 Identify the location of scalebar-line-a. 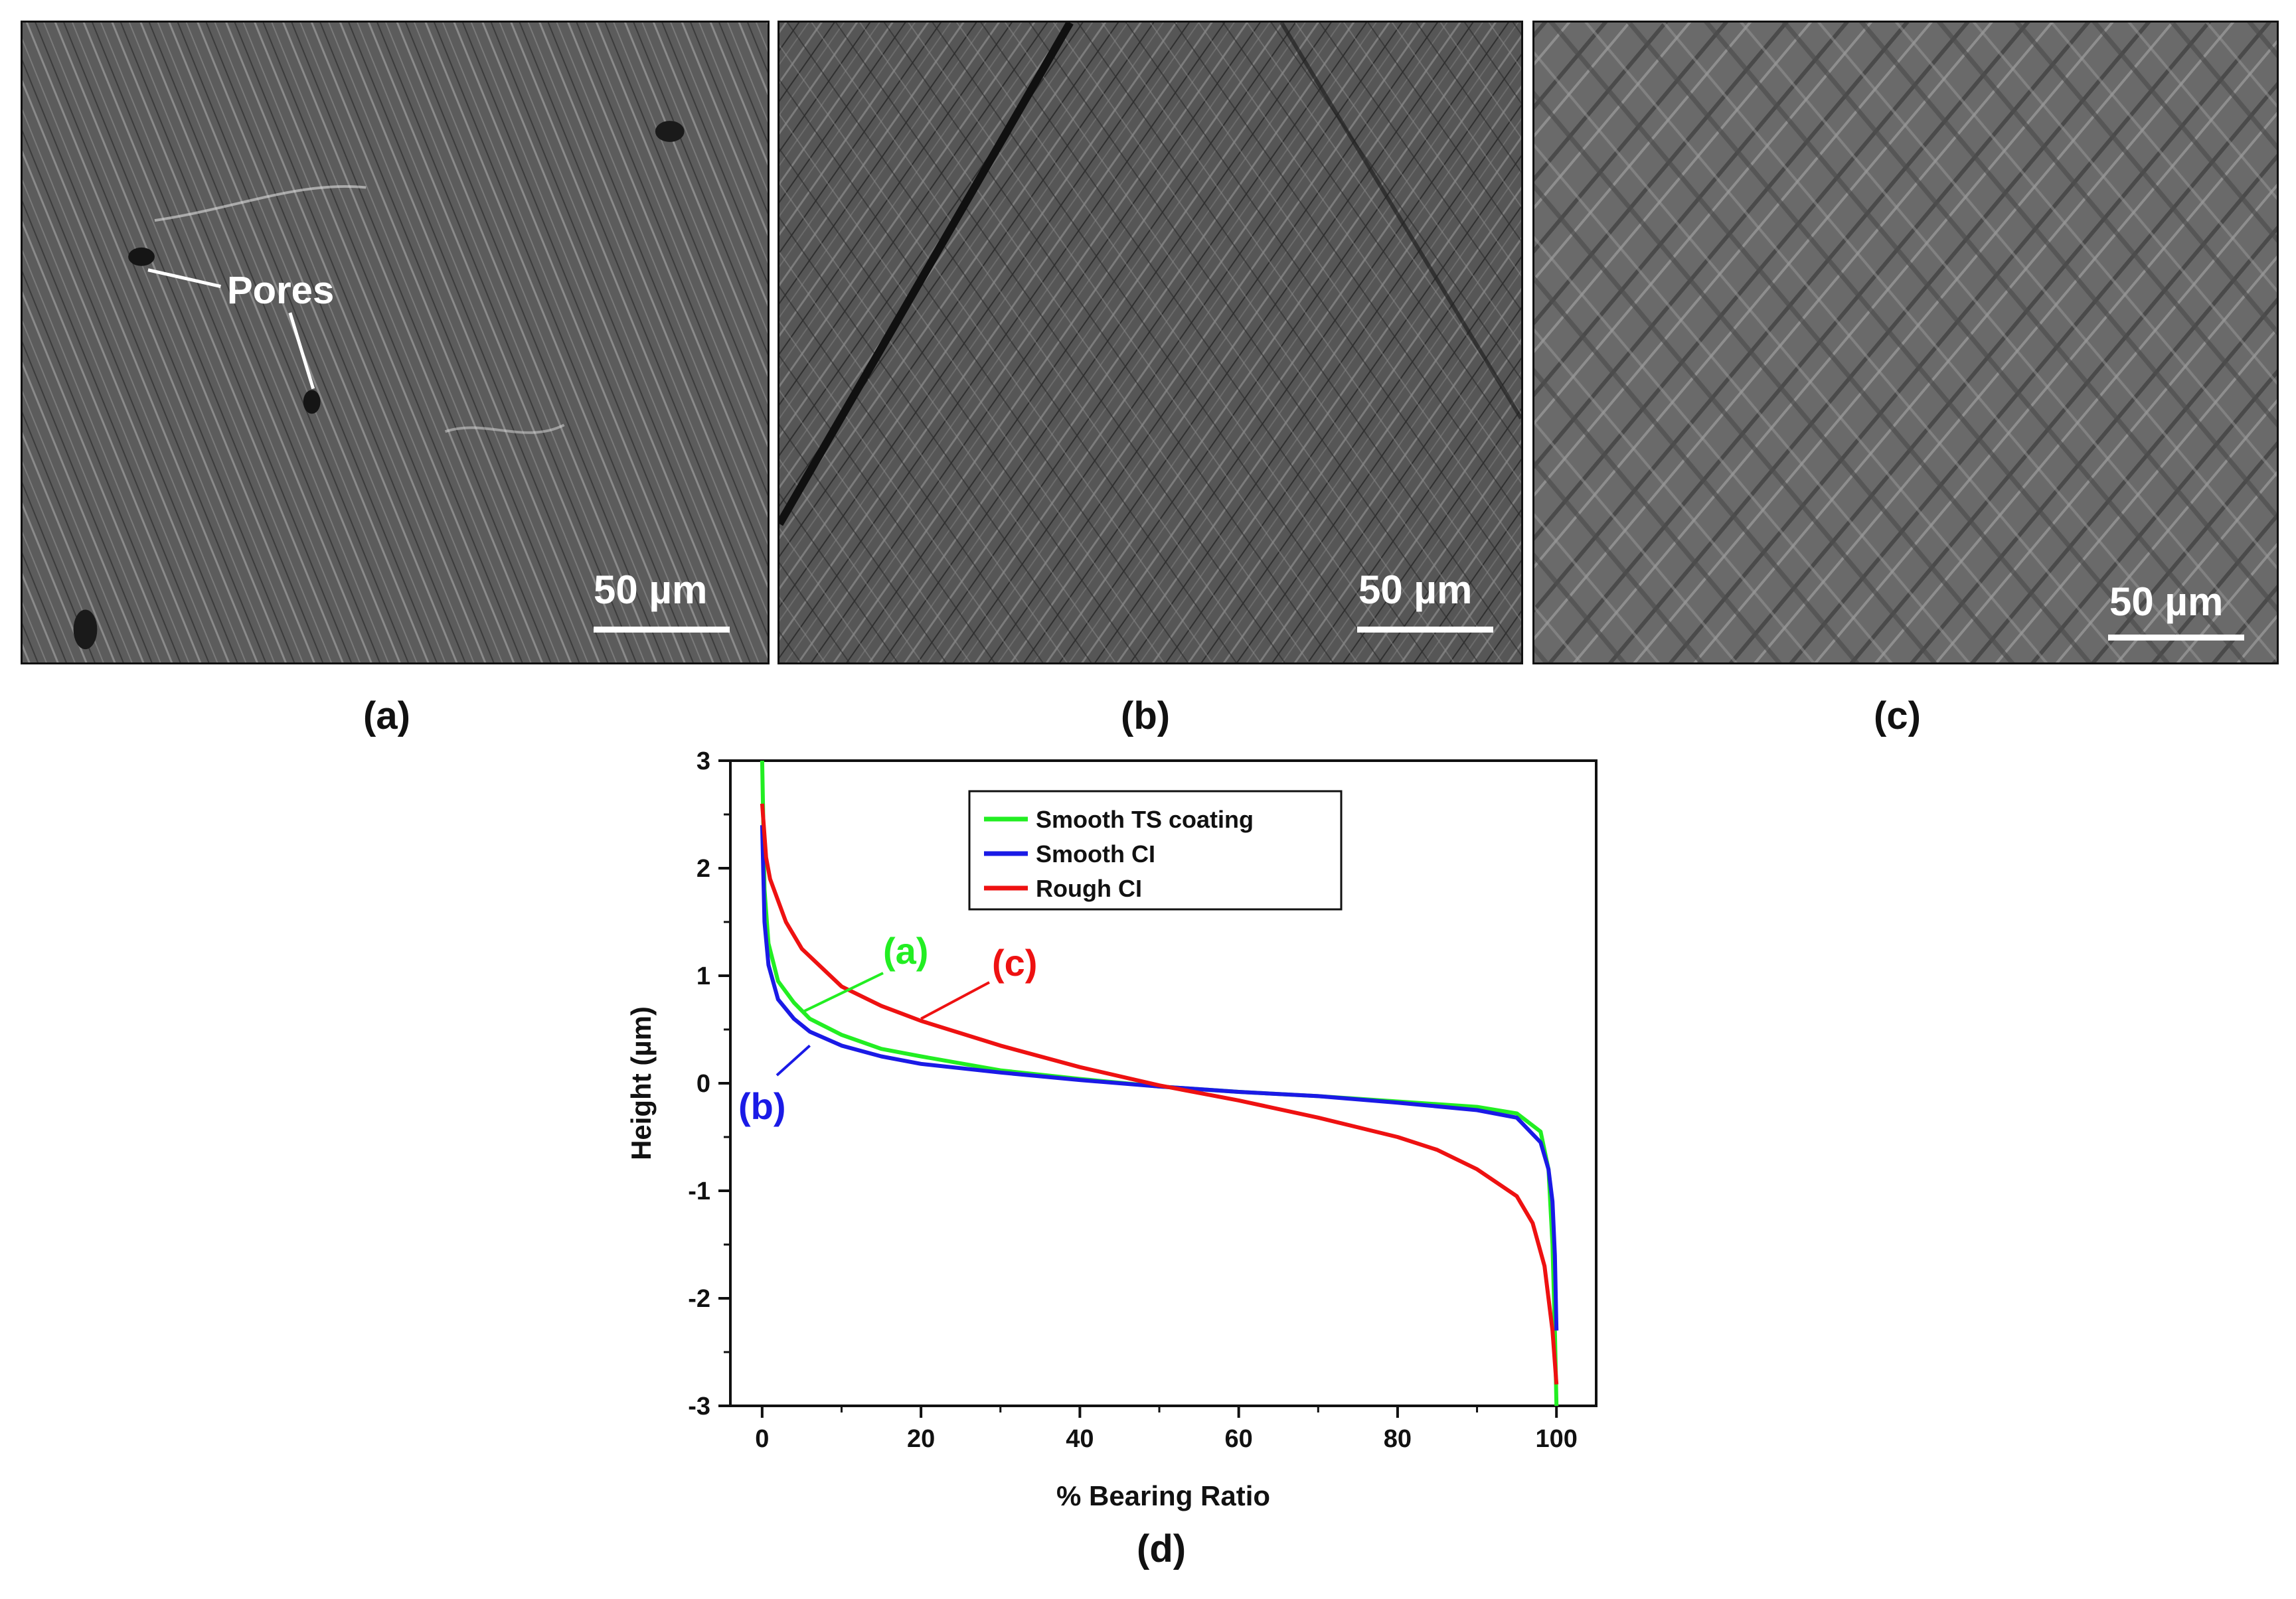
(662, 630).